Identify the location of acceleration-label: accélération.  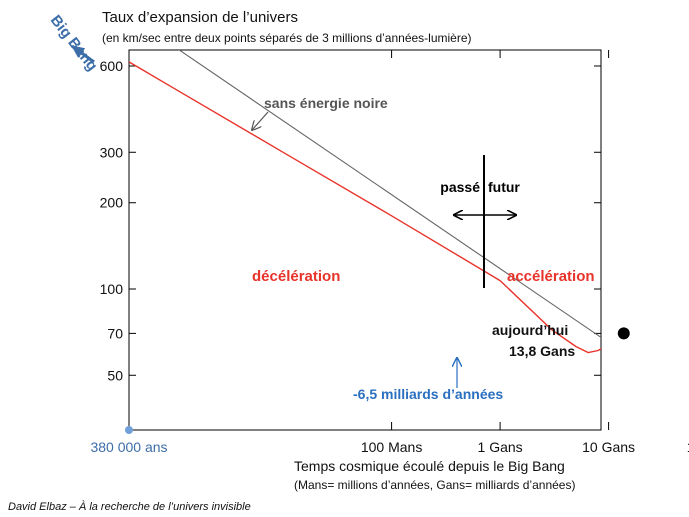
(551, 276).